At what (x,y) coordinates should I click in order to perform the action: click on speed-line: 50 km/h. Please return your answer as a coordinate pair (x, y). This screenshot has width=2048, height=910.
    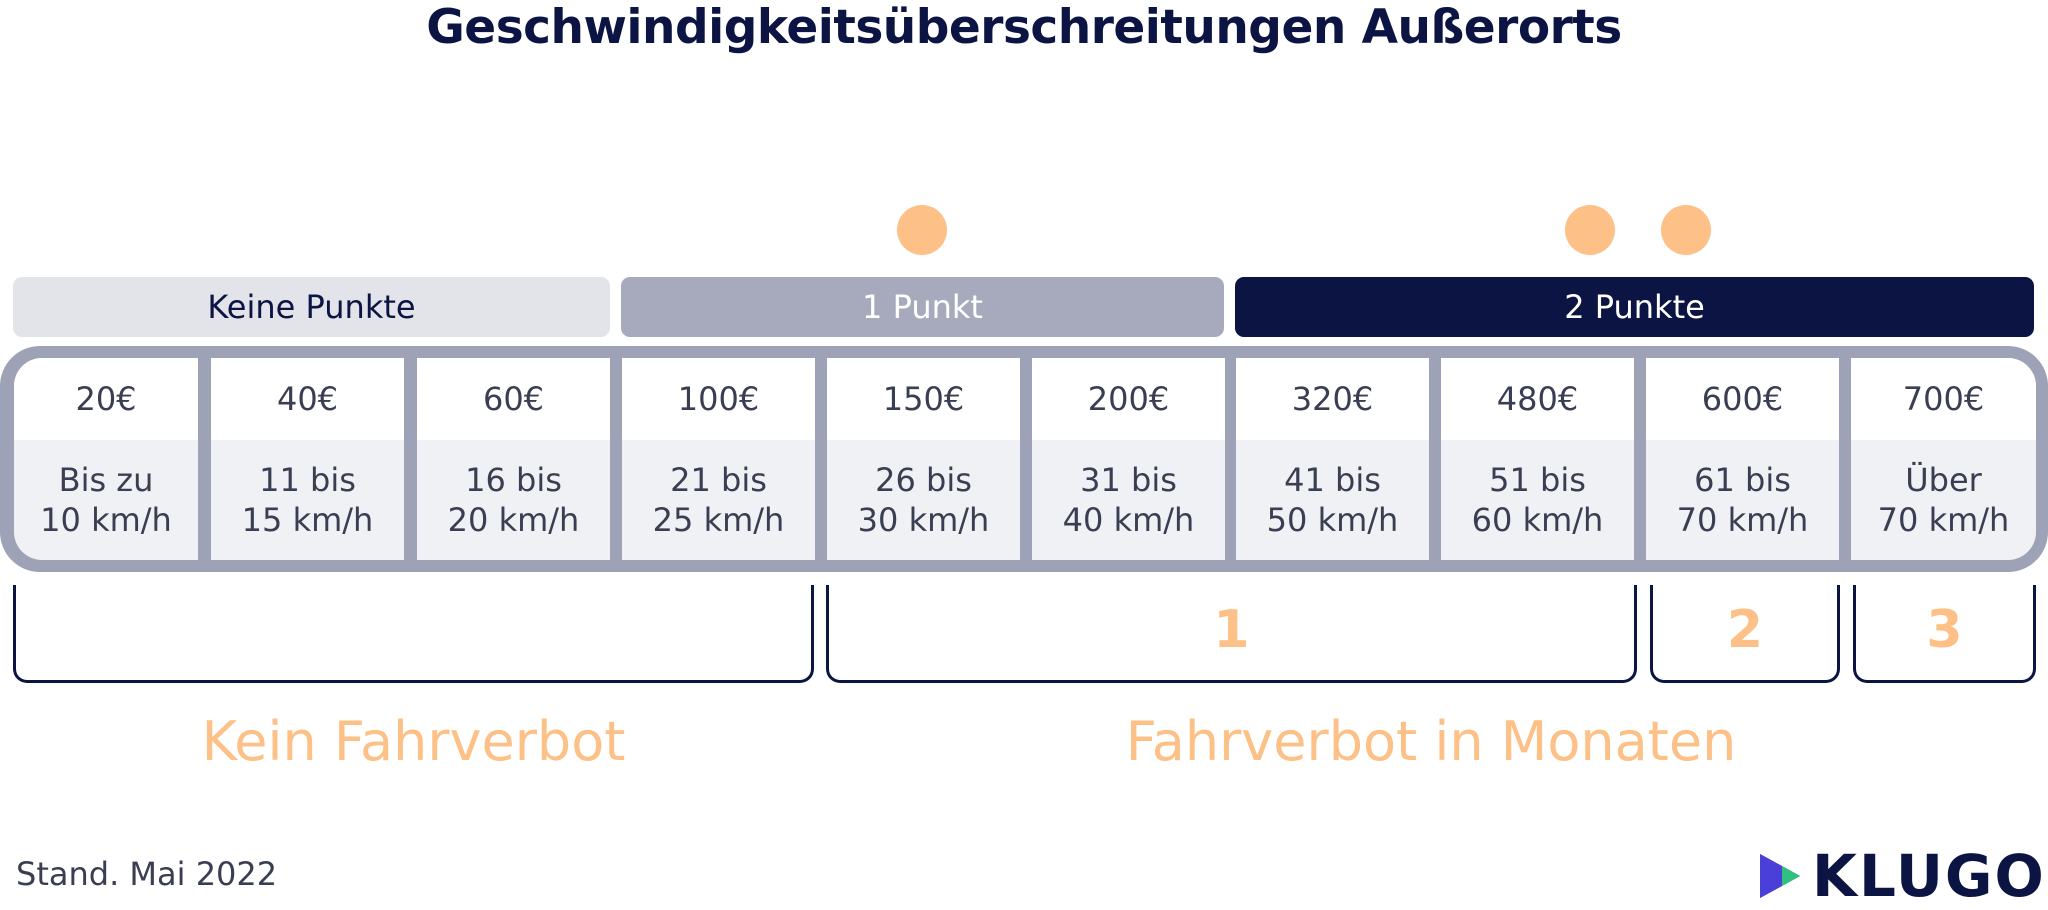
    Looking at the image, I should click on (1332, 520).